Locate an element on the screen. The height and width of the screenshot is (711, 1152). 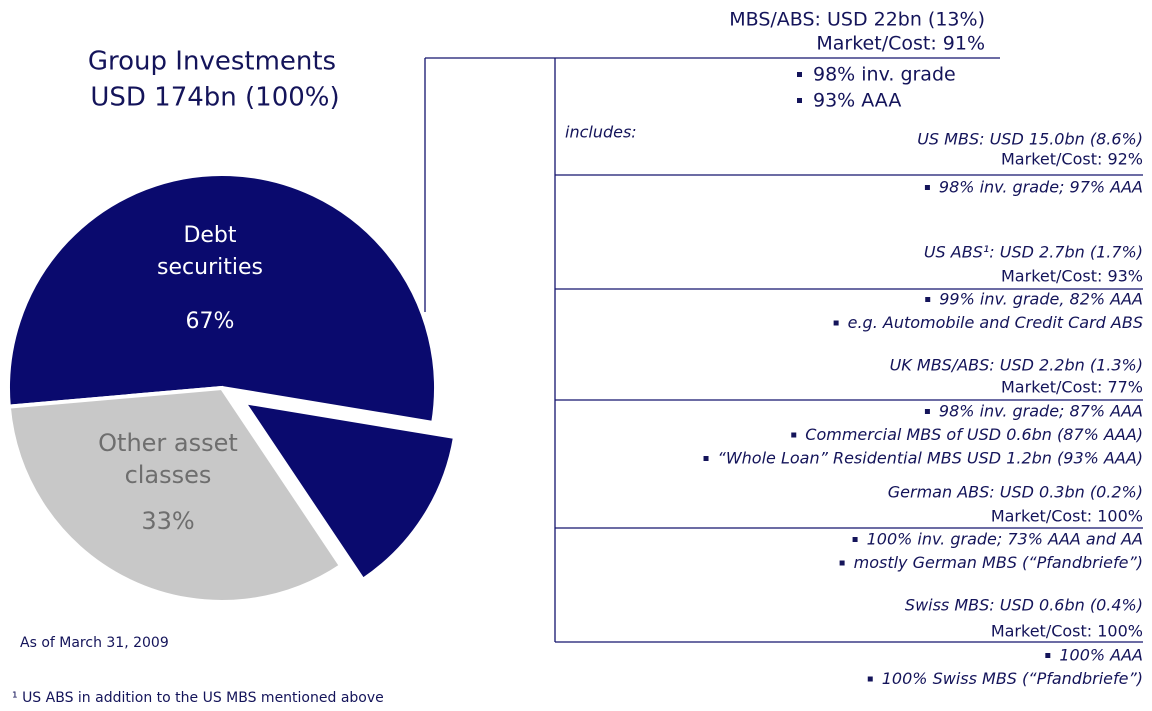
slice-value: 67% is located at coordinates (210, 321).